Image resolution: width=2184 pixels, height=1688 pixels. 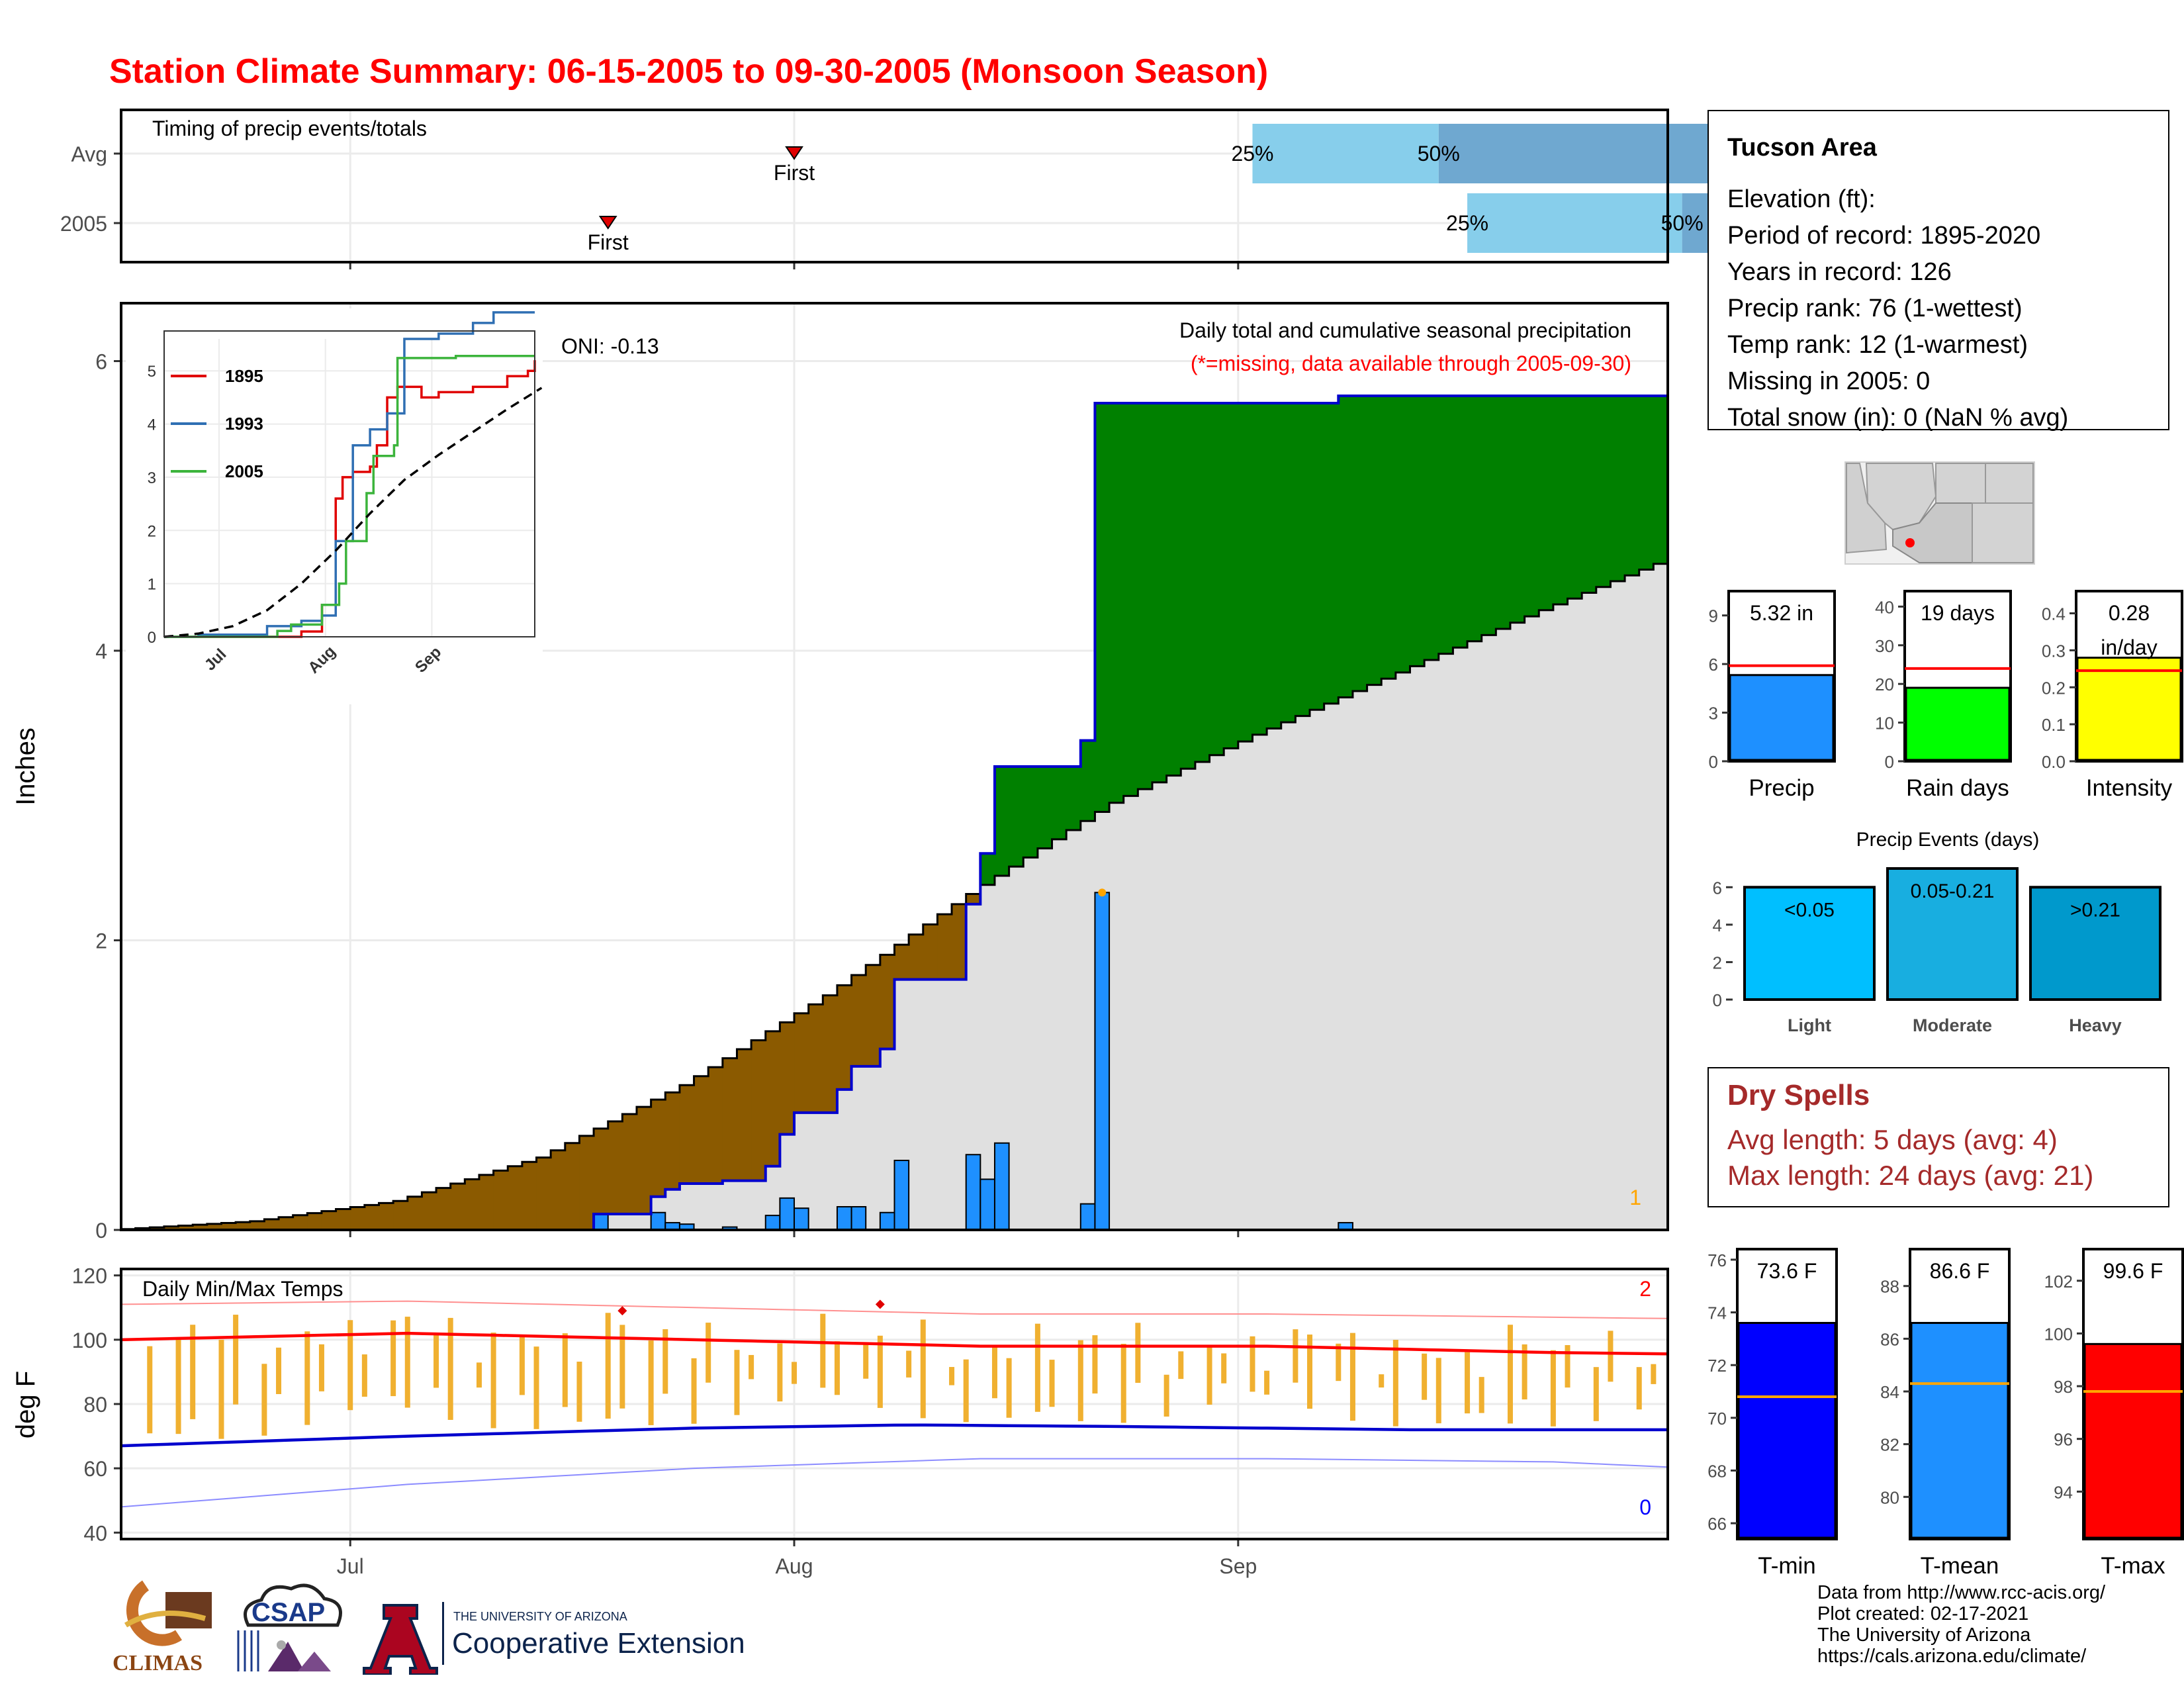 What do you see at coordinates (244, 424) in the screenshot?
I see `inset-legend-label: 1993` at bounding box center [244, 424].